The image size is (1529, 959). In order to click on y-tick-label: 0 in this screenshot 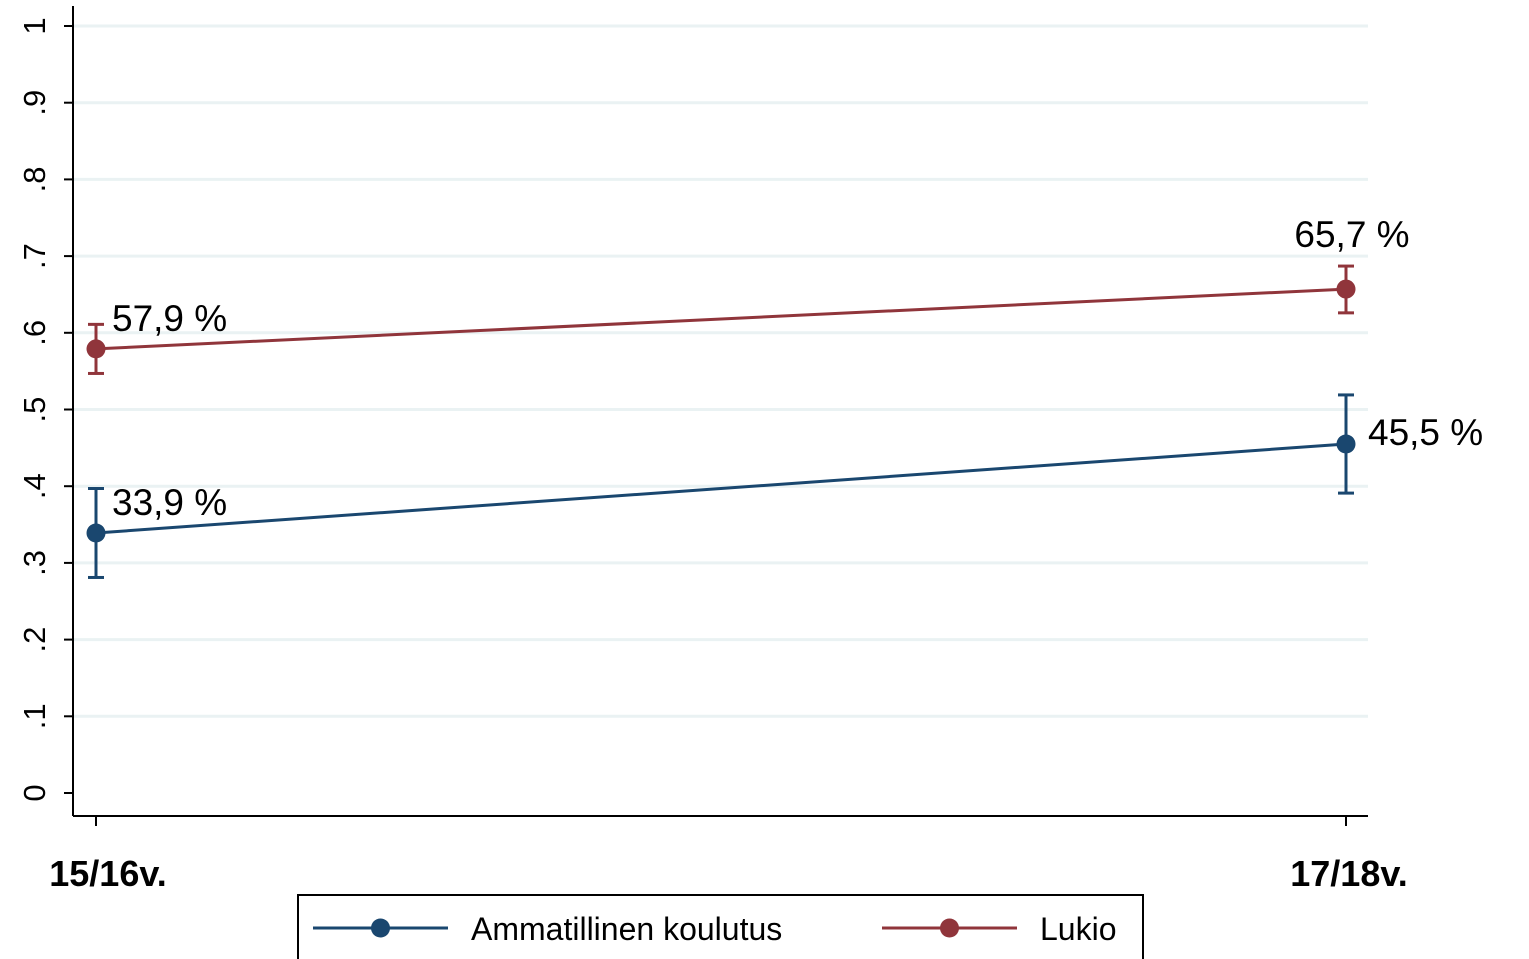, I will do `click(34, 792)`.